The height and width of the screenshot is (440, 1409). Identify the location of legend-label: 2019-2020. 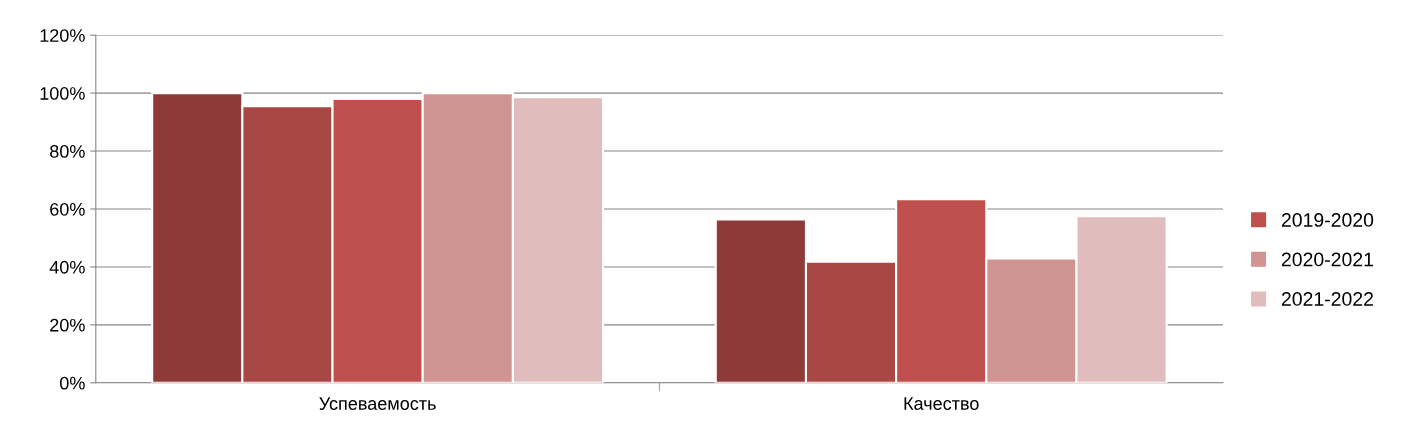
(1327, 220).